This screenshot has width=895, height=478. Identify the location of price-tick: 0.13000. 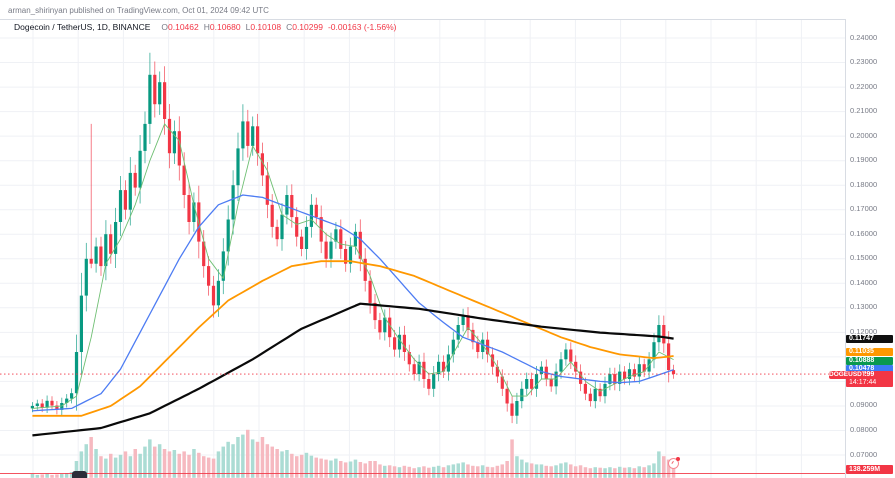
(864, 307).